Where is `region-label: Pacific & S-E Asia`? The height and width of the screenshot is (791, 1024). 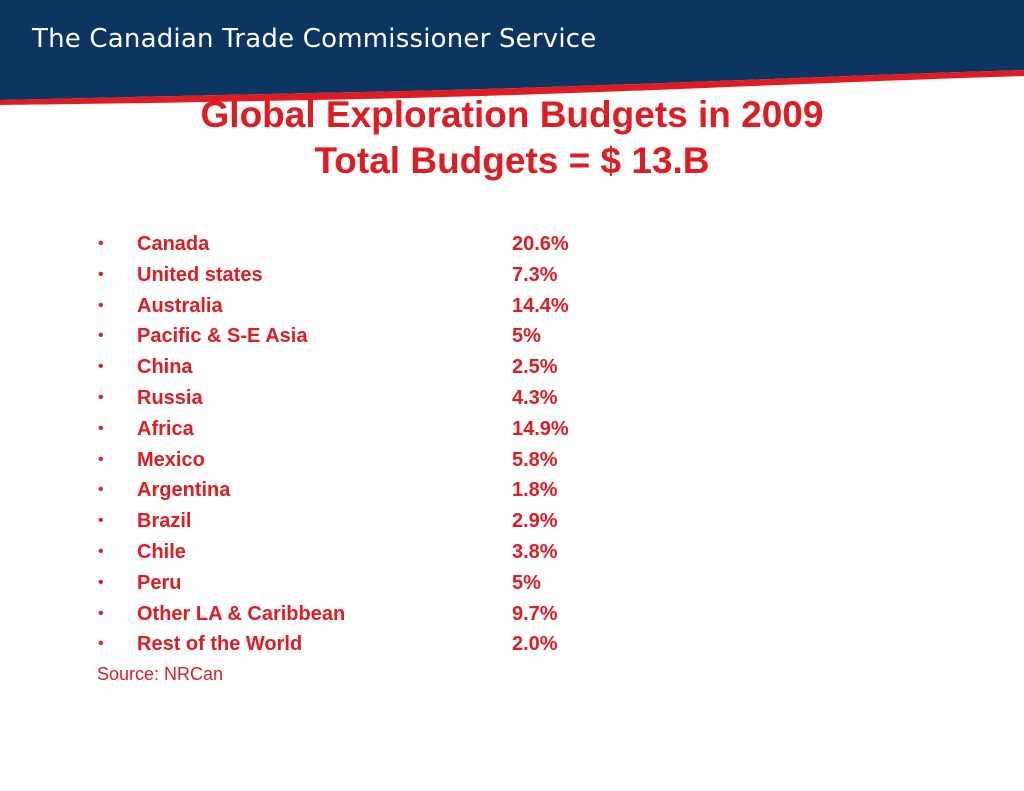 region-label: Pacific & S-E Asia is located at coordinates (222, 336).